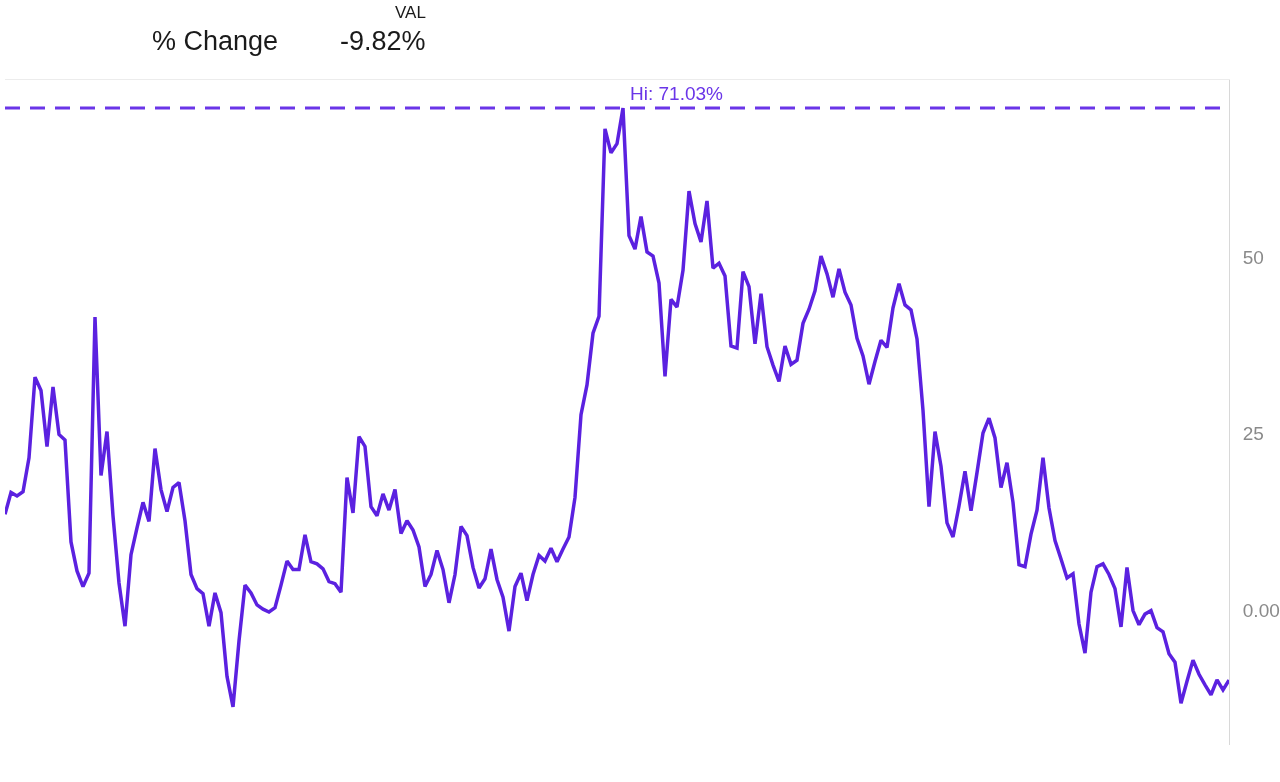 The height and width of the screenshot is (782, 1280). What do you see at coordinates (677, 93) in the screenshot?
I see `ref-line-label: Hi: 71.03%` at bounding box center [677, 93].